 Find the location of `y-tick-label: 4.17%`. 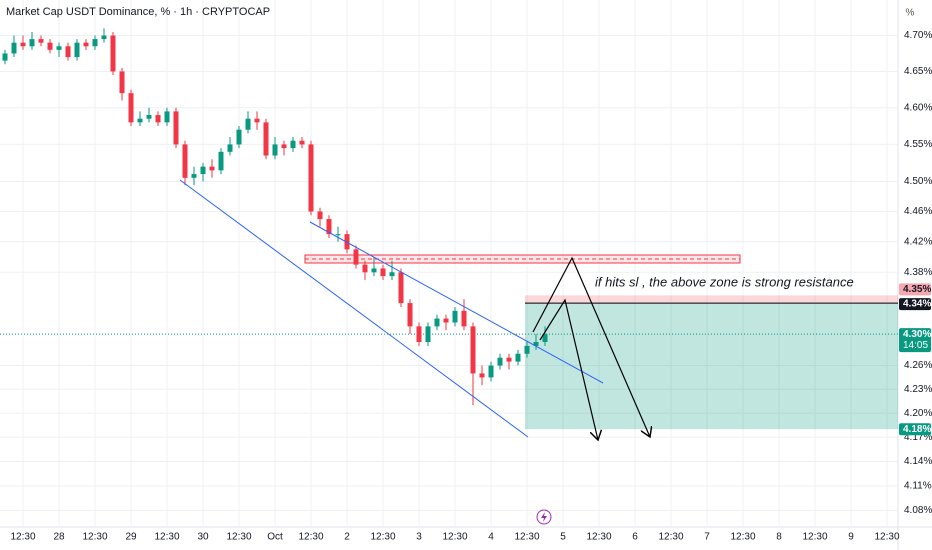

y-tick-label: 4.17% is located at coordinates (918, 437).